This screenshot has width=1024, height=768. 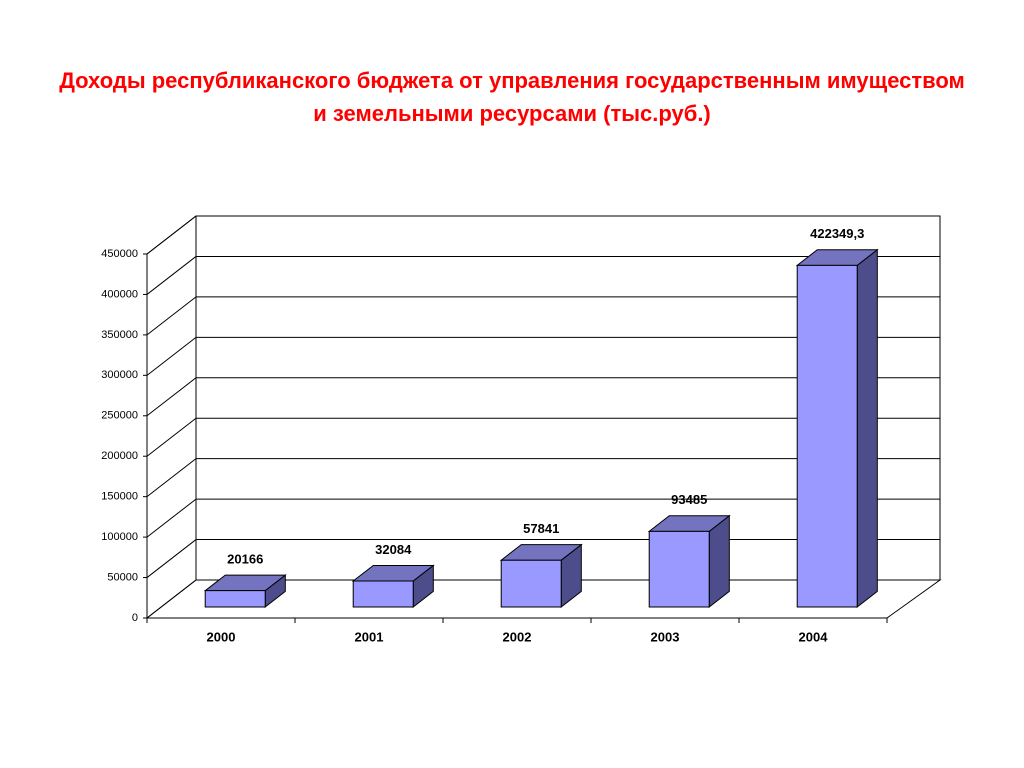 What do you see at coordinates (665, 636) in the screenshot?
I see `x-tick-label: 2003` at bounding box center [665, 636].